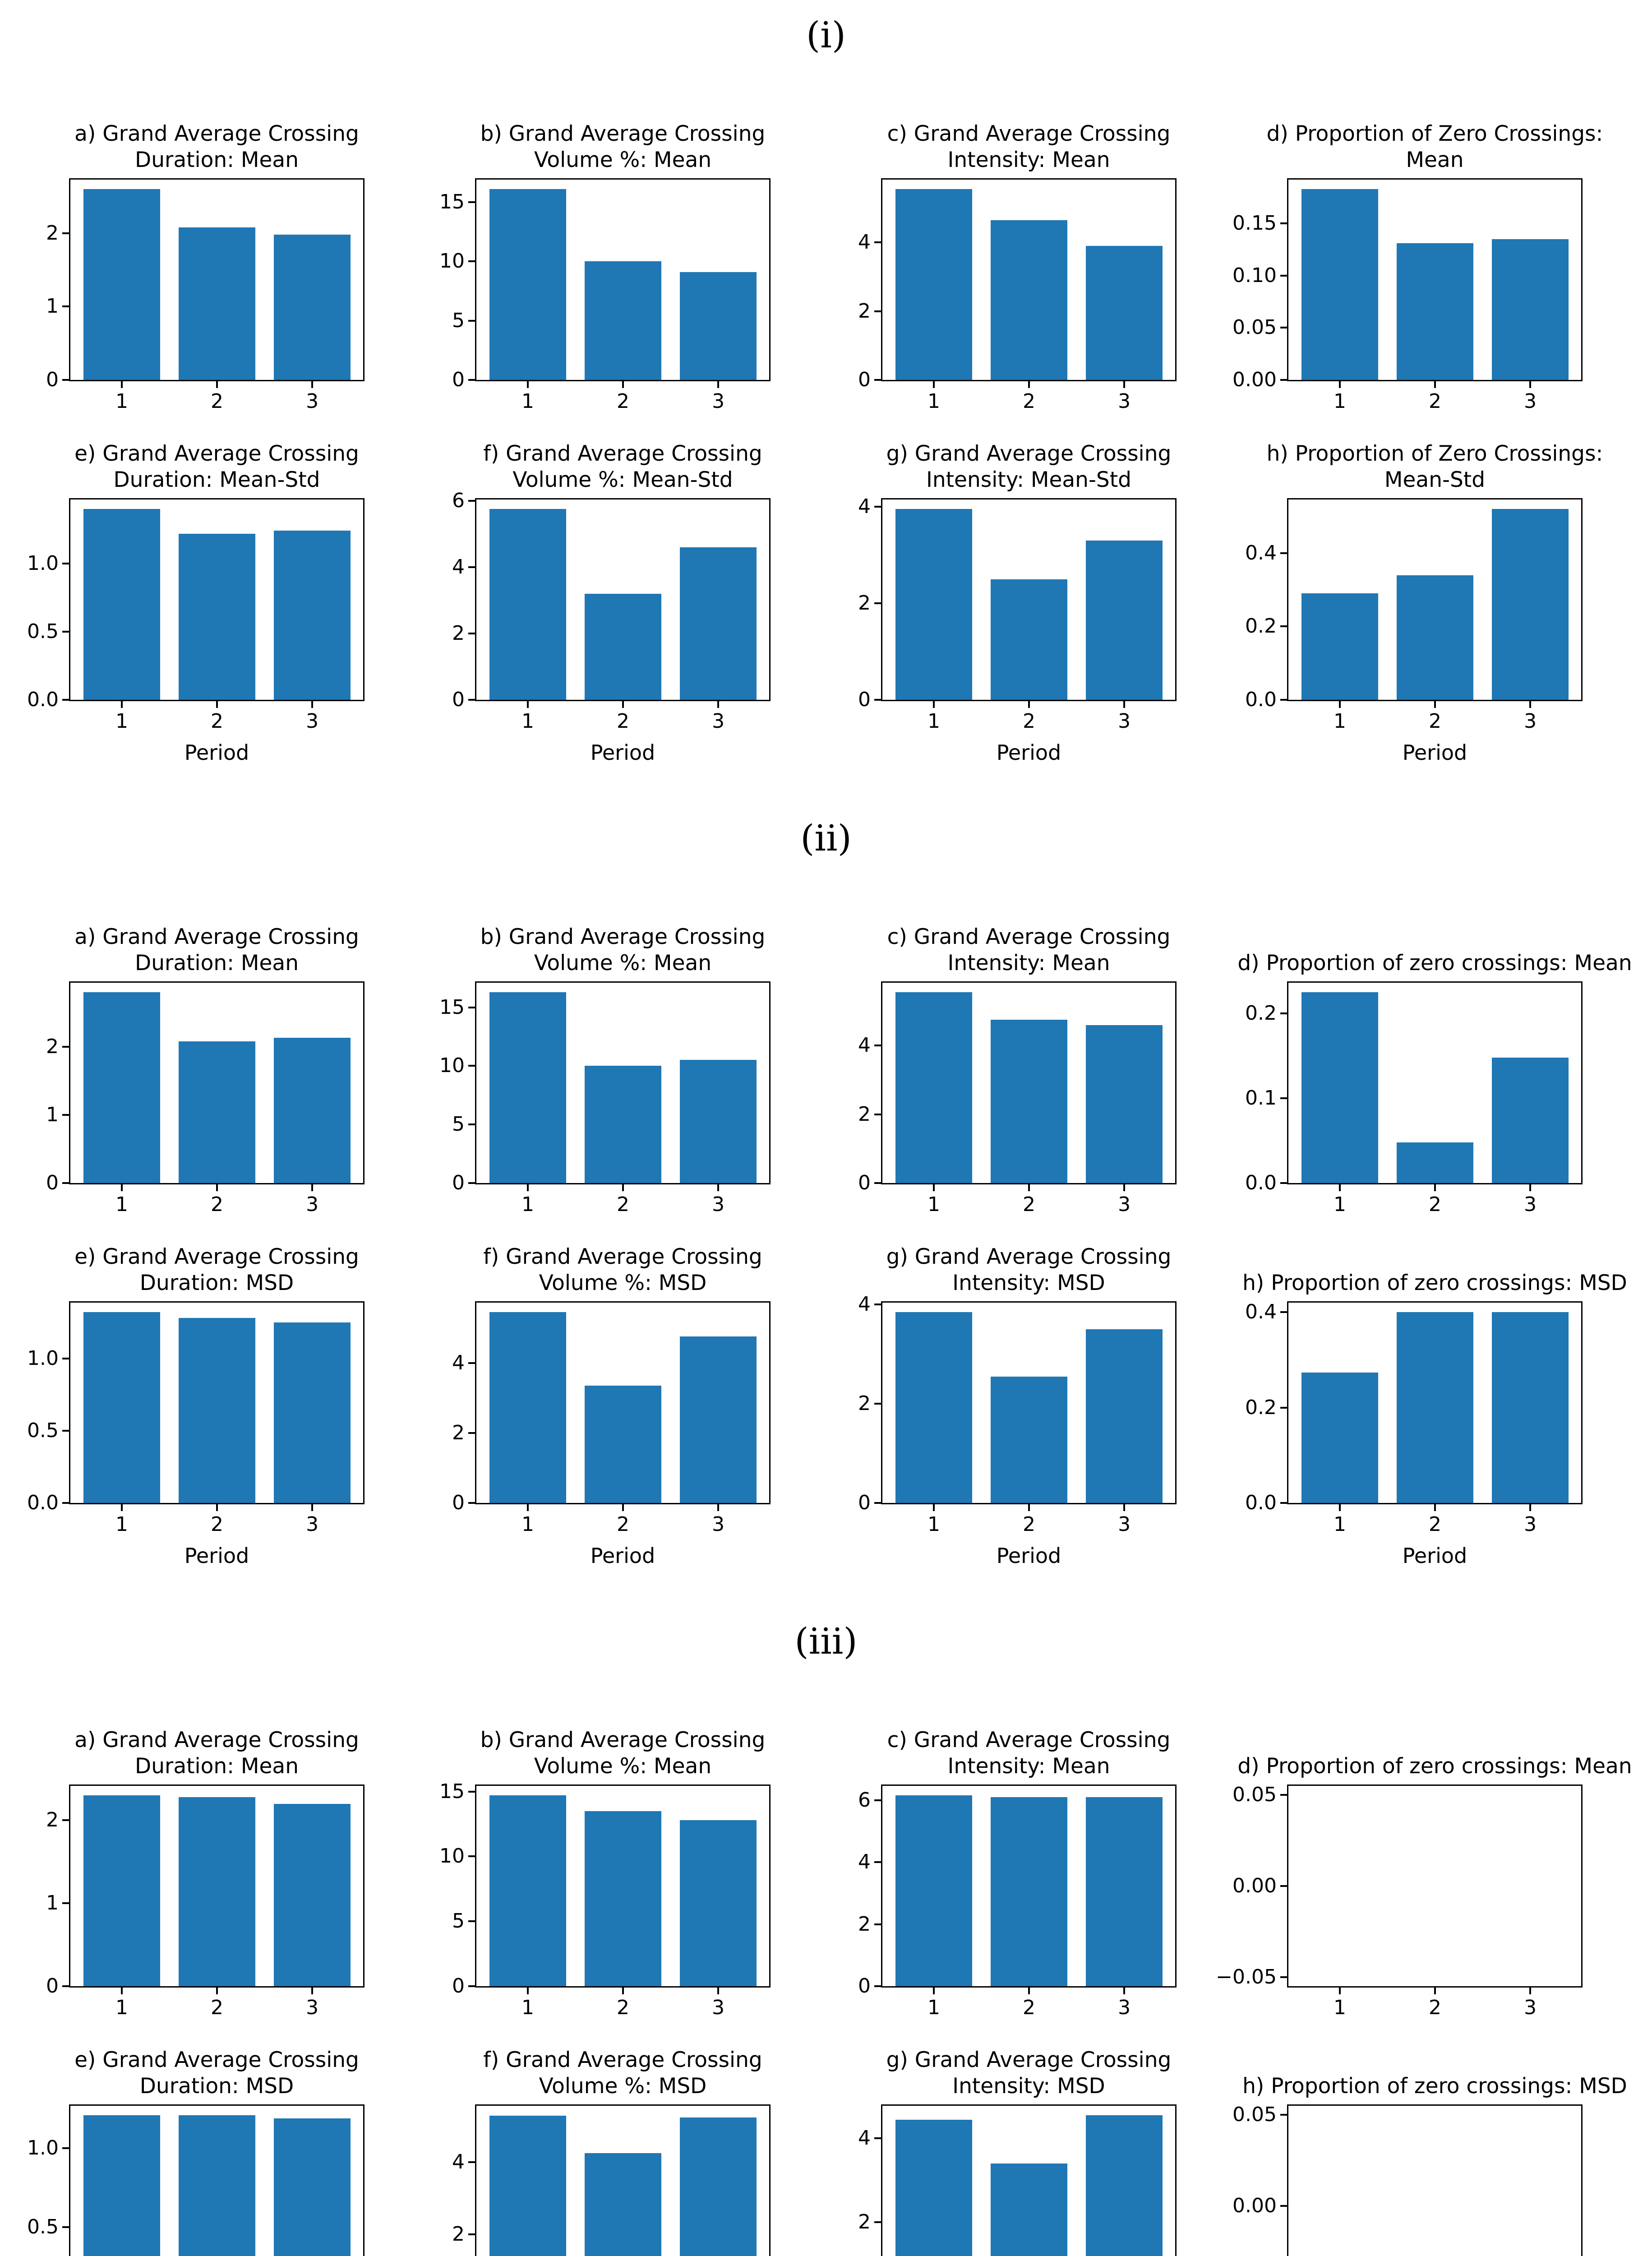  I want to click on subplot-title-line: Intensity: Mean, so click(1028, 1766).